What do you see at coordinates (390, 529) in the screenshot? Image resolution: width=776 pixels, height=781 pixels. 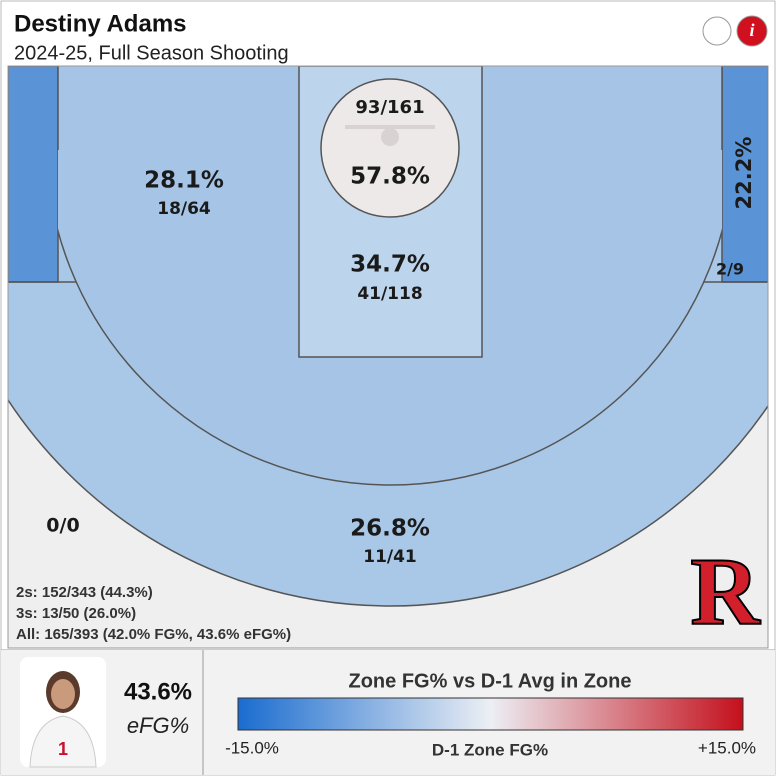 I see `zone-pct: 26.8%` at bounding box center [390, 529].